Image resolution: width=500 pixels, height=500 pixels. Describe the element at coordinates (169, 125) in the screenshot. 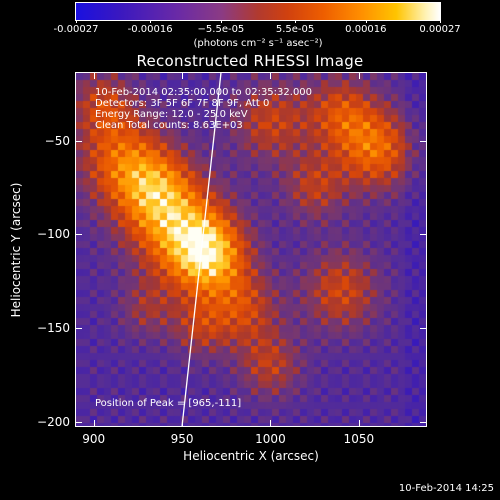

I see `annotation-counts: Clean Total counts: 8.63E+03` at that location.